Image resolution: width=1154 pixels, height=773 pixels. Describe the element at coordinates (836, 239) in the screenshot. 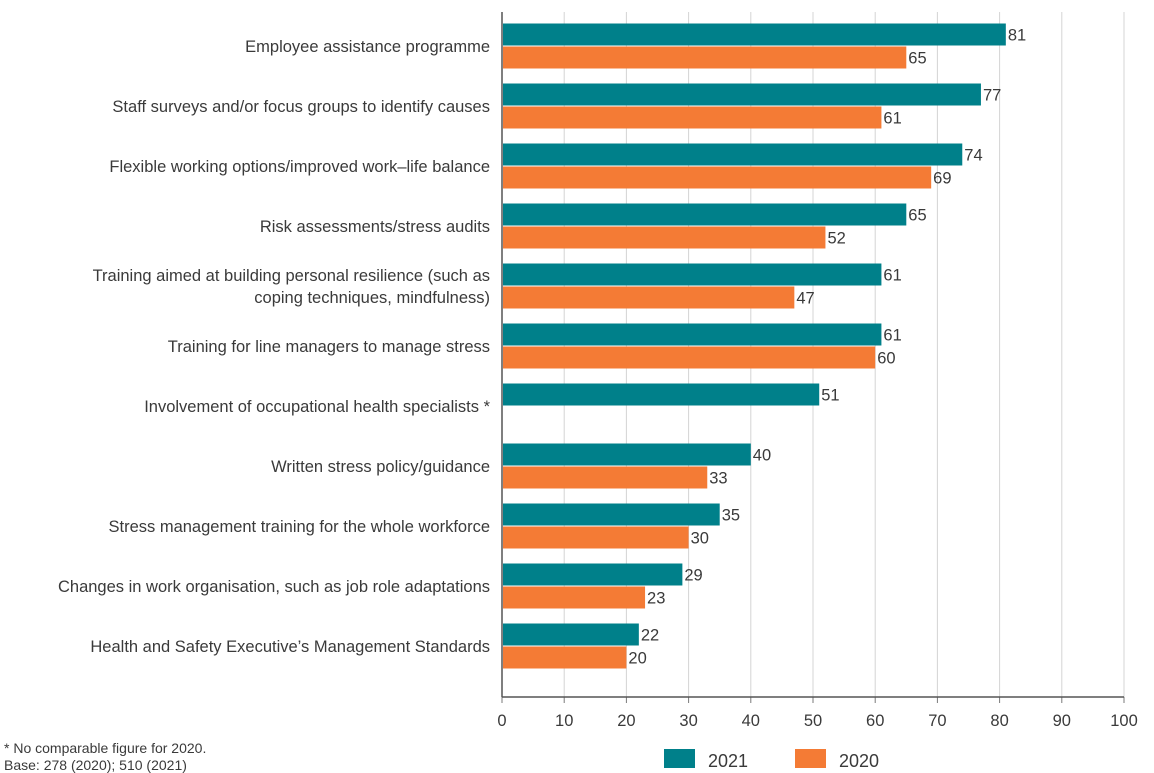

I see `value-label-2020: 52` at that location.